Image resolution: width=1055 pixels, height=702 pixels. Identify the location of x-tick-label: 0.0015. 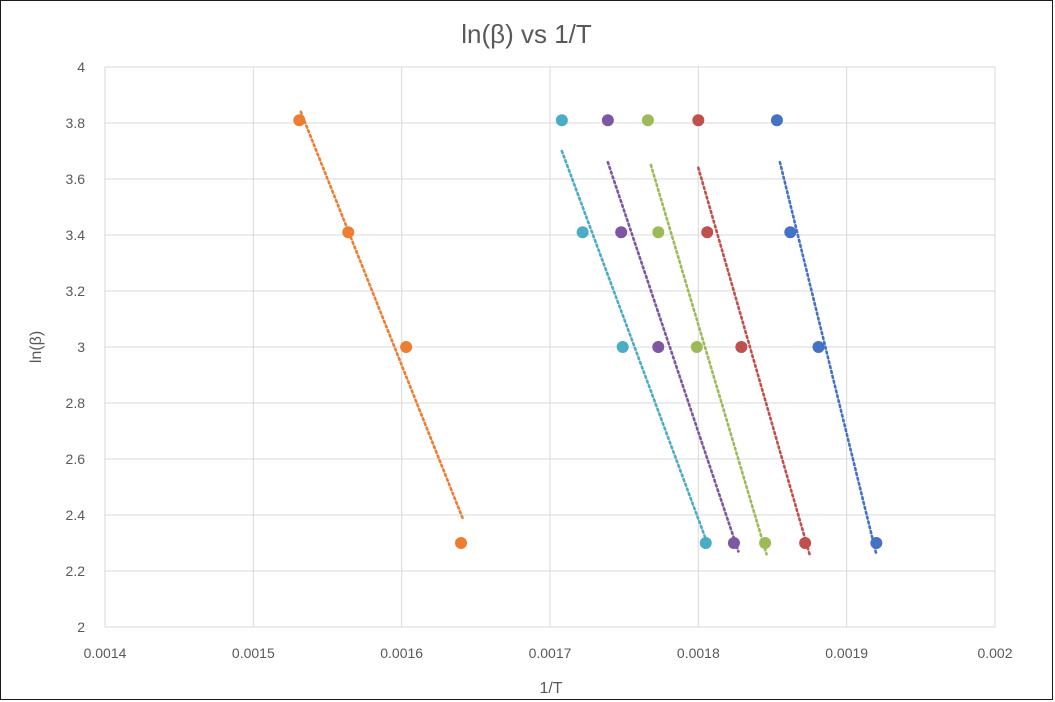
(253, 653).